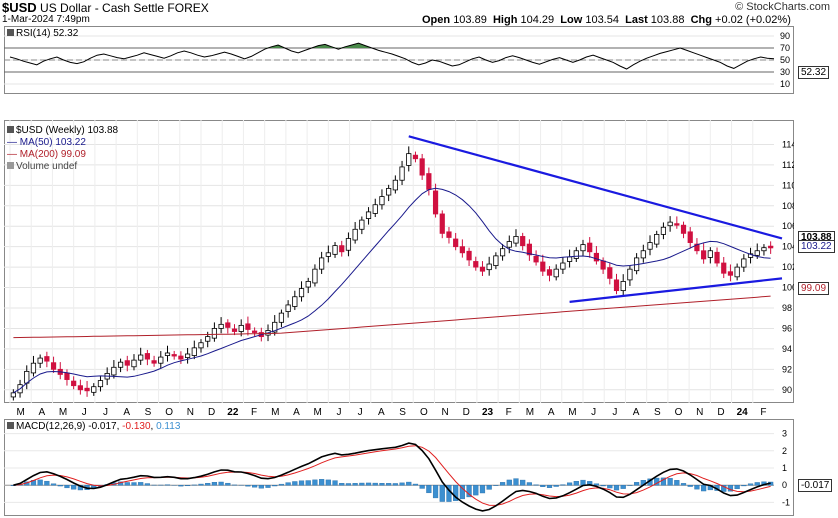 The image size is (838, 518). I want to click on price-tick-label: 98, so click(787, 308).